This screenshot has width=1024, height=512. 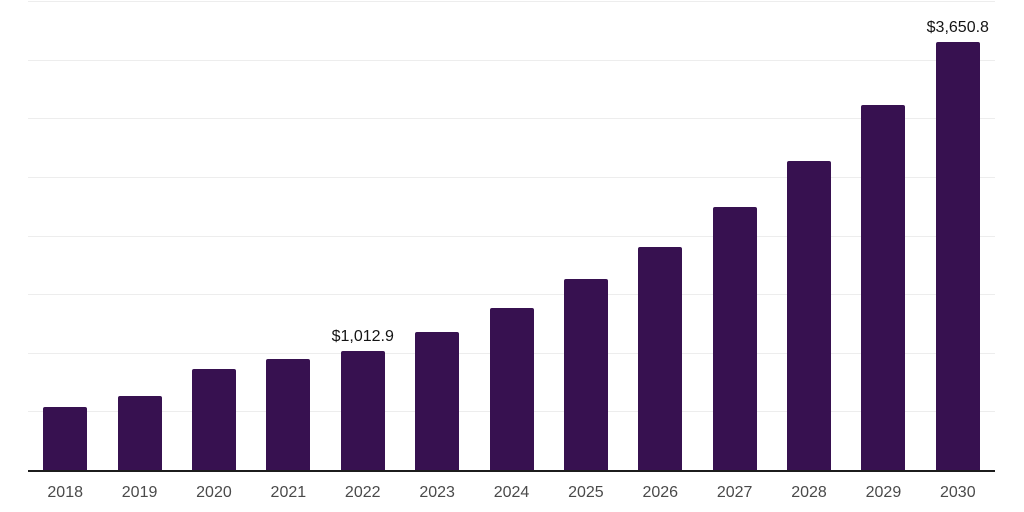 What do you see at coordinates (585, 374) in the screenshot?
I see `bar-2025` at bounding box center [585, 374].